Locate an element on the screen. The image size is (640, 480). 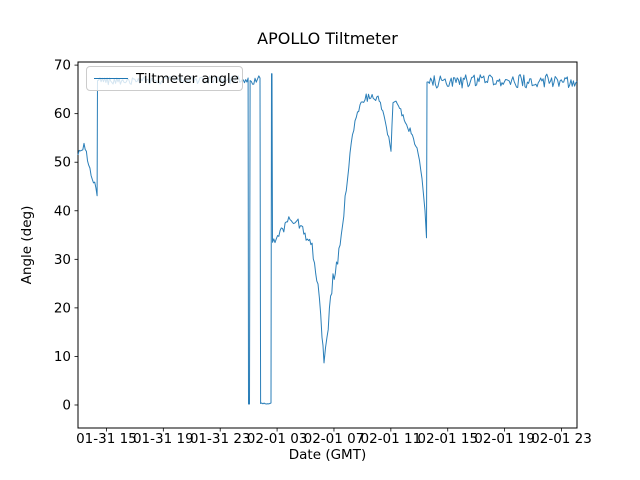
x-tick-label: 02-01 15 is located at coordinates (447, 439).